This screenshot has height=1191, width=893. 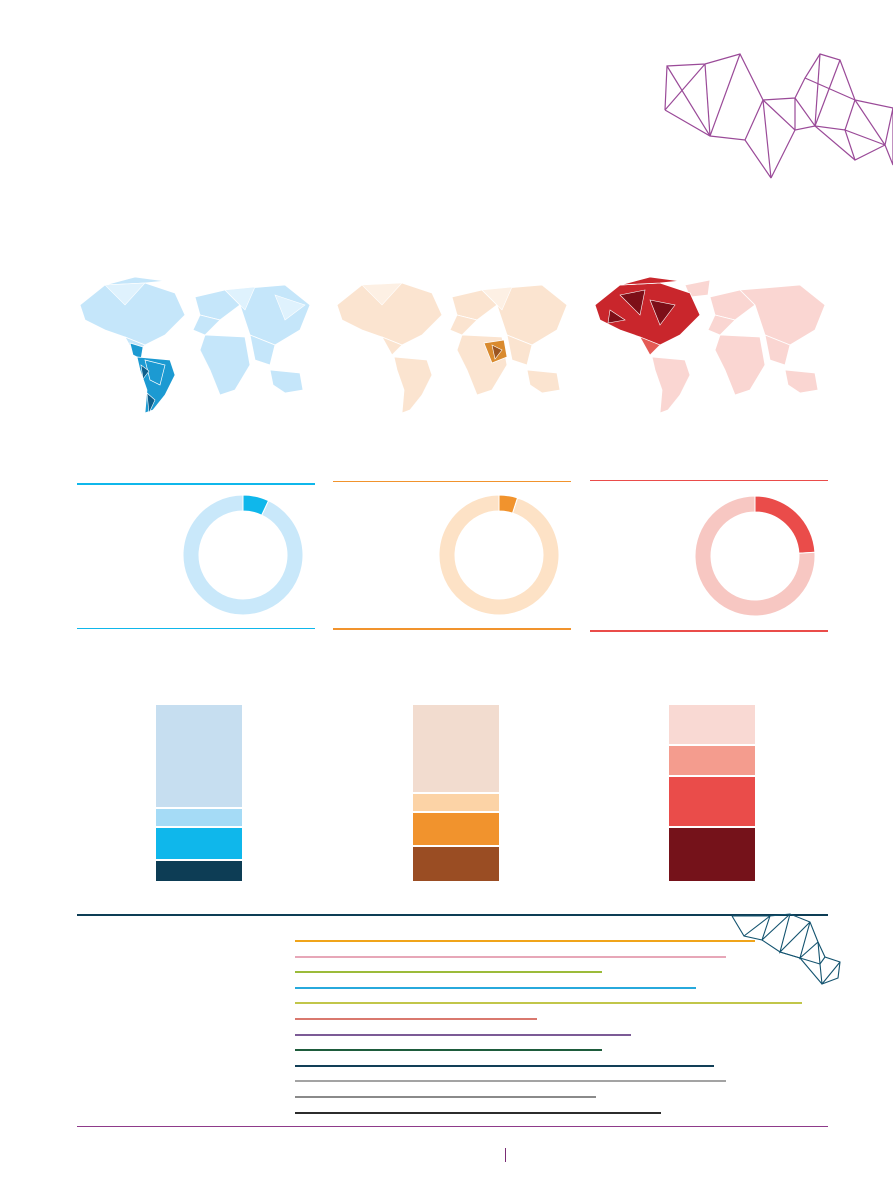 What do you see at coordinates (786, 950) in the screenshot?
I see `decorative-network-bottom` at bounding box center [786, 950].